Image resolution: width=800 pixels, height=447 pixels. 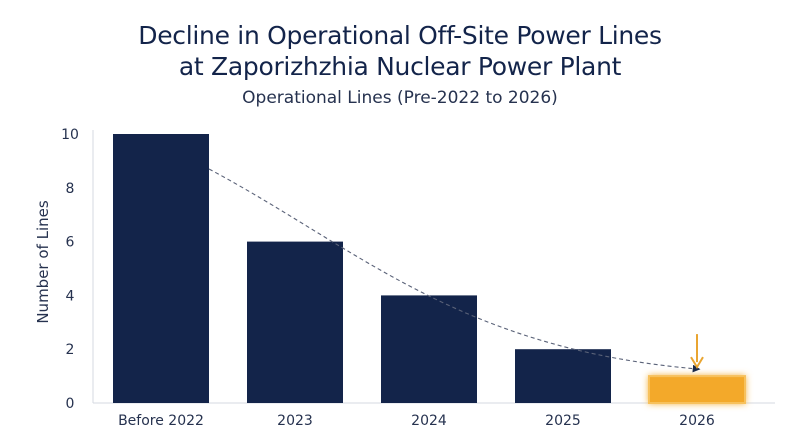 I want to click on x-tick-label: 2026, so click(x=697, y=421).